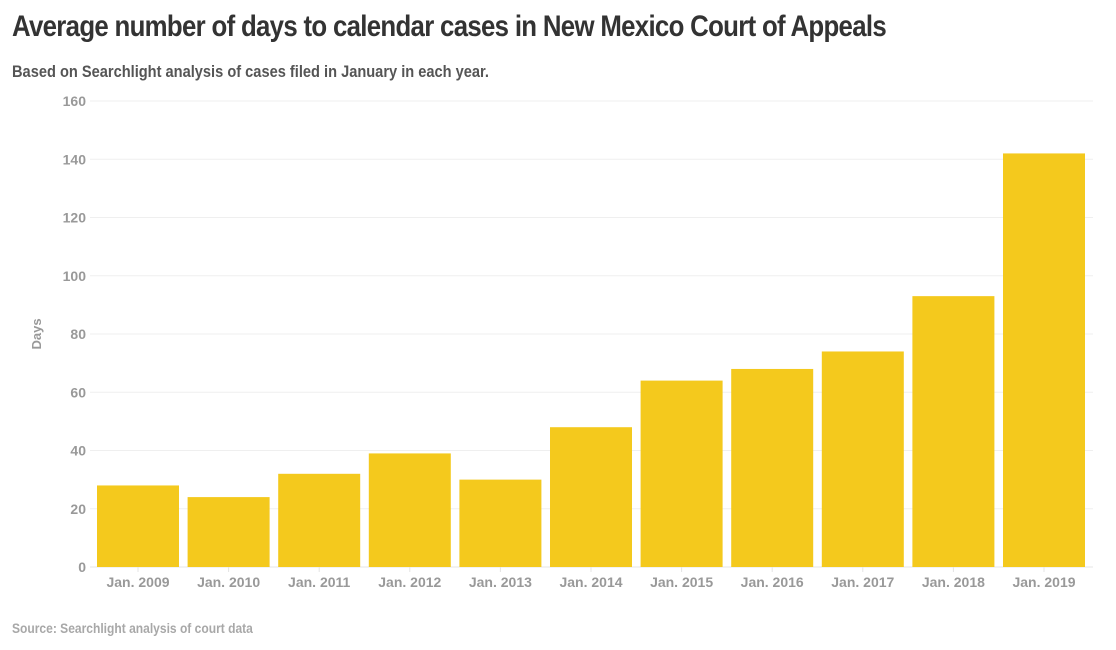 This screenshot has height=650, width=1116. What do you see at coordinates (772, 582) in the screenshot?
I see `x-tick-label: Jan. 2016` at bounding box center [772, 582].